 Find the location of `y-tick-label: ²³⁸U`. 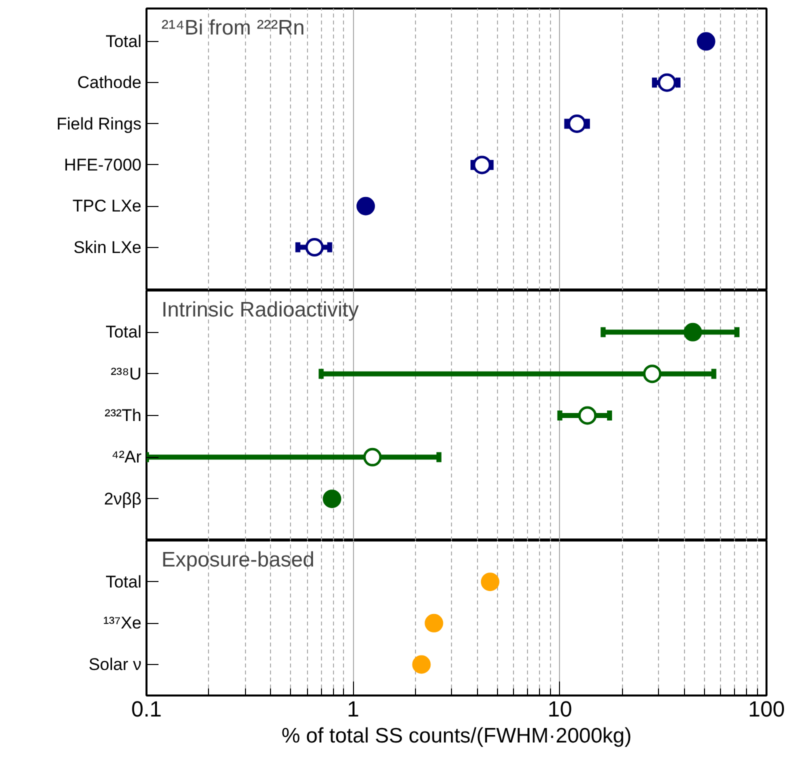

y-tick-label: ²³⁸U is located at coordinates (126, 374).